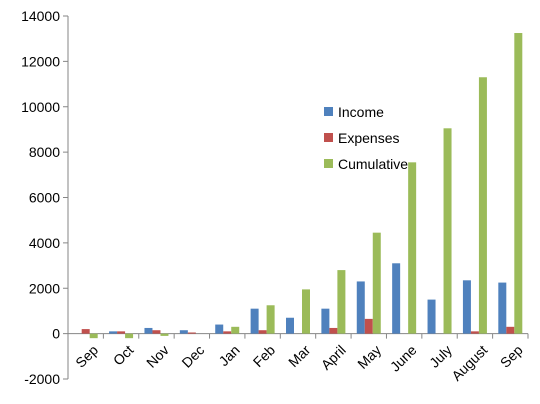 The height and width of the screenshot is (404, 540). Describe the element at coordinates (44, 288) in the screenshot. I see `y-tick-label: 2000` at that location.